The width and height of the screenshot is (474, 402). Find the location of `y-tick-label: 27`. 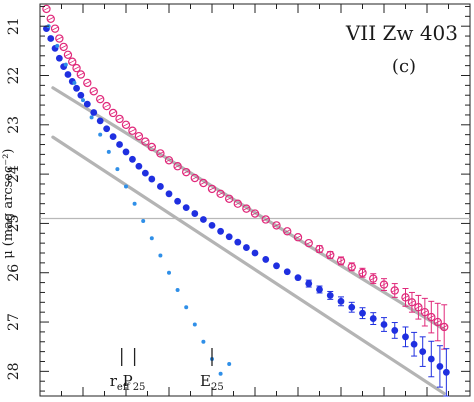

y-tick-label: 27 is located at coordinates (14, 322).